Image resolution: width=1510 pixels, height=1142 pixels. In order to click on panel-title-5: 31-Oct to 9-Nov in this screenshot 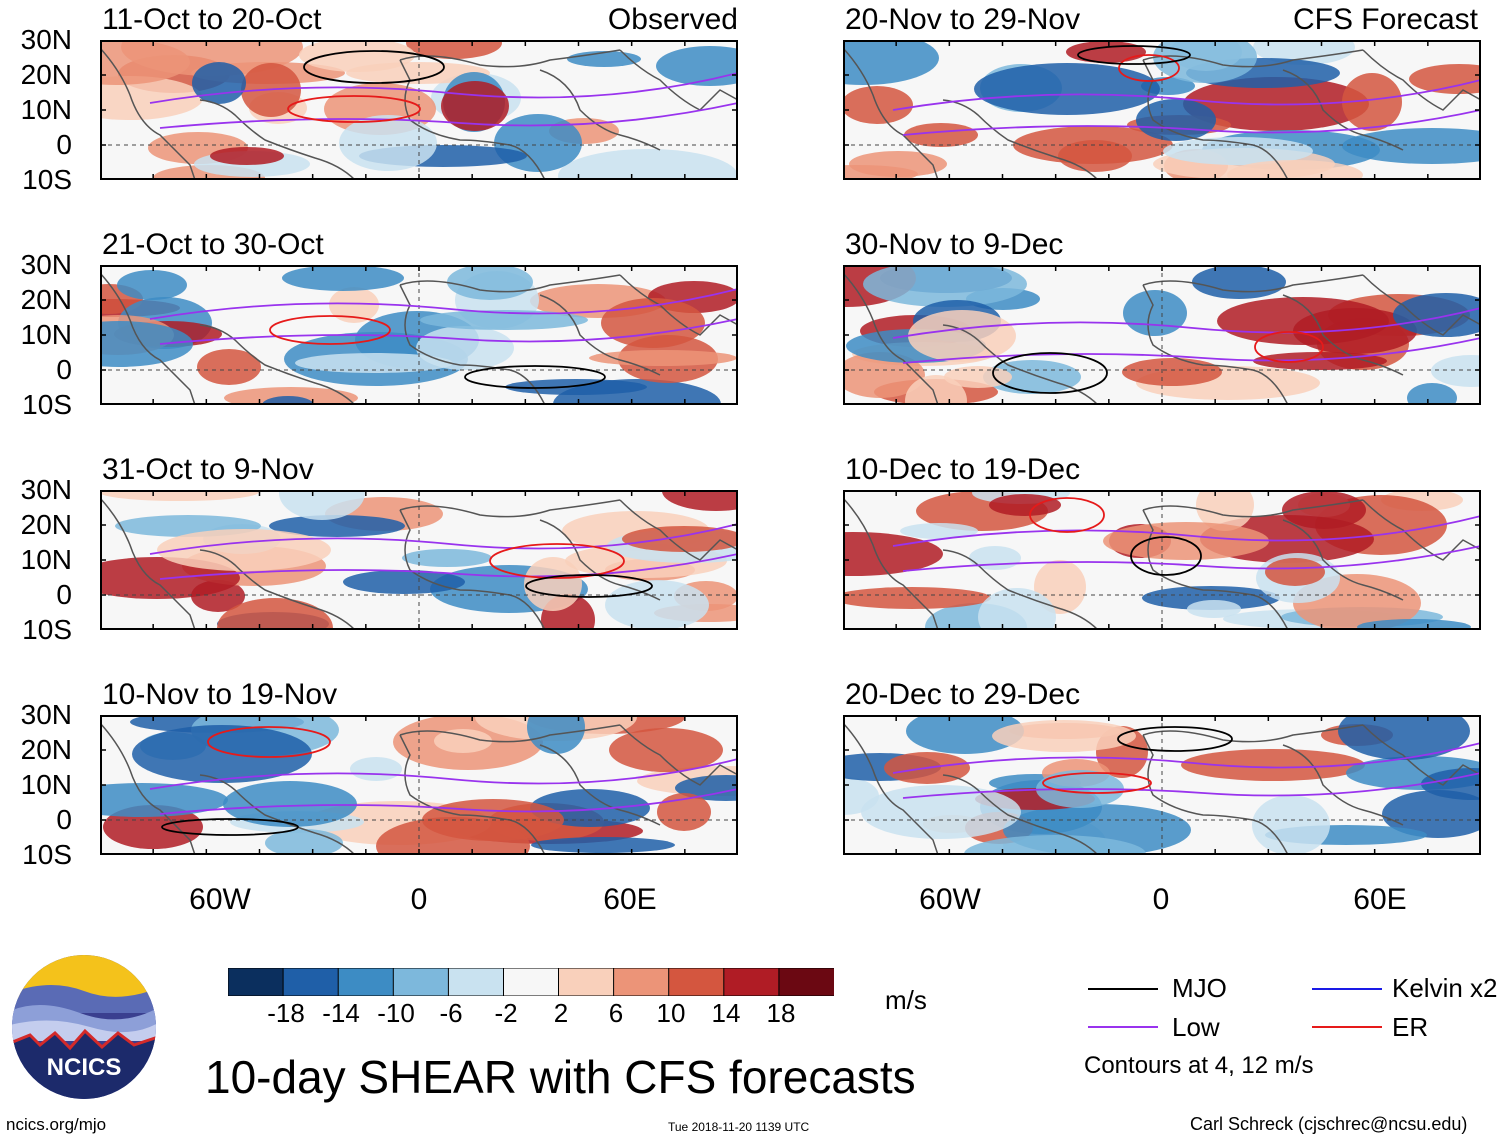, I will do `click(208, 469)`.